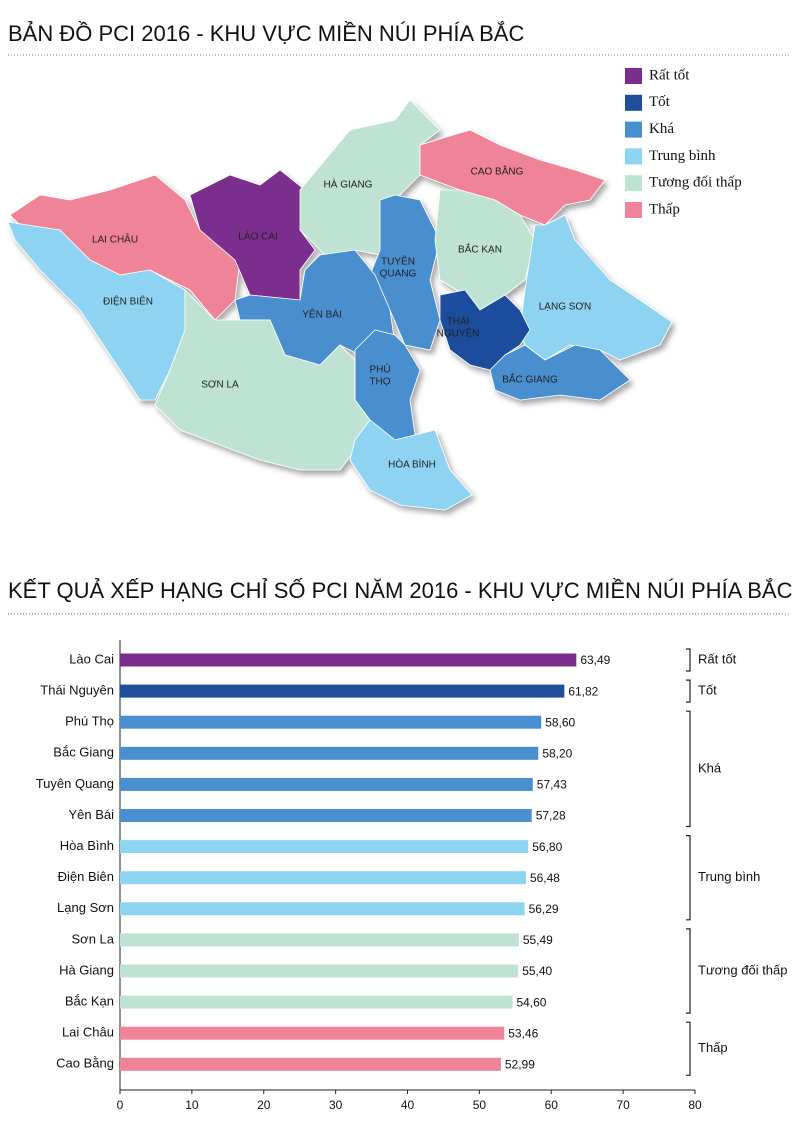  What do you see at coordinates (545, 878) in the screenshot?
I see `value-label: 56,48` at bounding box center [545, 878].